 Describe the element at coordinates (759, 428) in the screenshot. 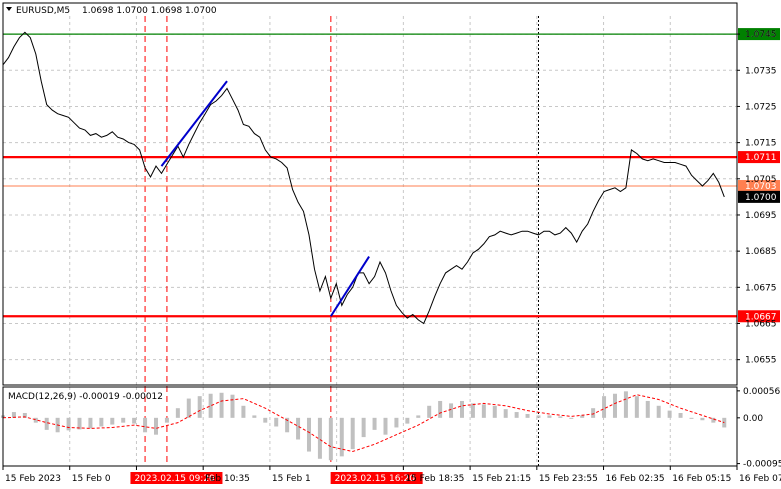

I see `macd-axis: 0.00056 0.00 -0.00095` at that location.